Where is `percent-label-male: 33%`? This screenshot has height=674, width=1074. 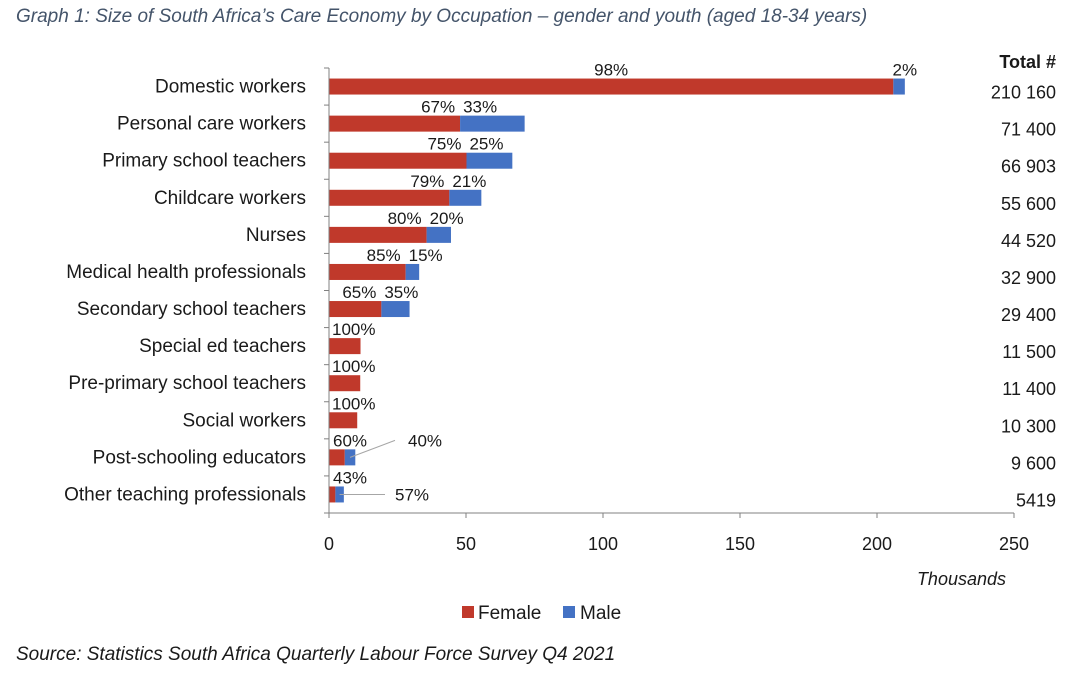
percent-label-male: 33% is located at coordinates (480, 107).